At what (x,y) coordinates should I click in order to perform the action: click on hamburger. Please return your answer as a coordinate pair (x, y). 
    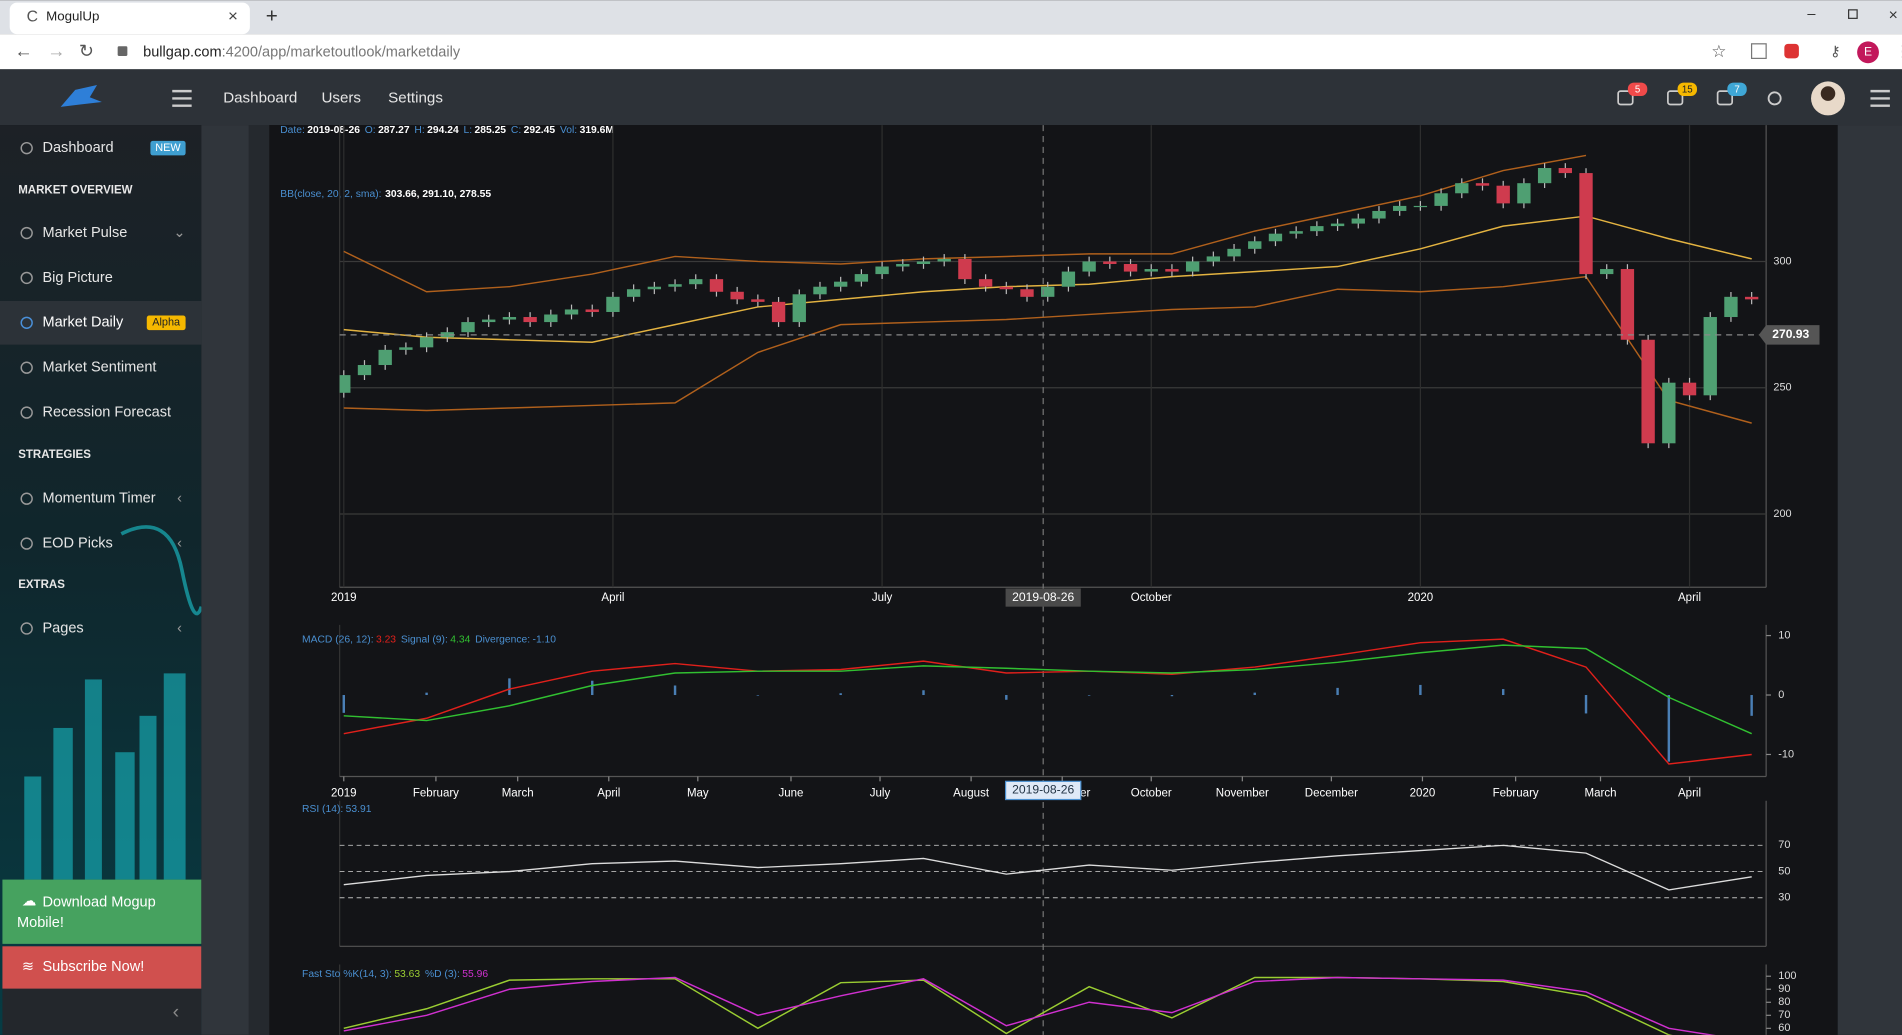
    Looking at the image, I should click on (182, 98).